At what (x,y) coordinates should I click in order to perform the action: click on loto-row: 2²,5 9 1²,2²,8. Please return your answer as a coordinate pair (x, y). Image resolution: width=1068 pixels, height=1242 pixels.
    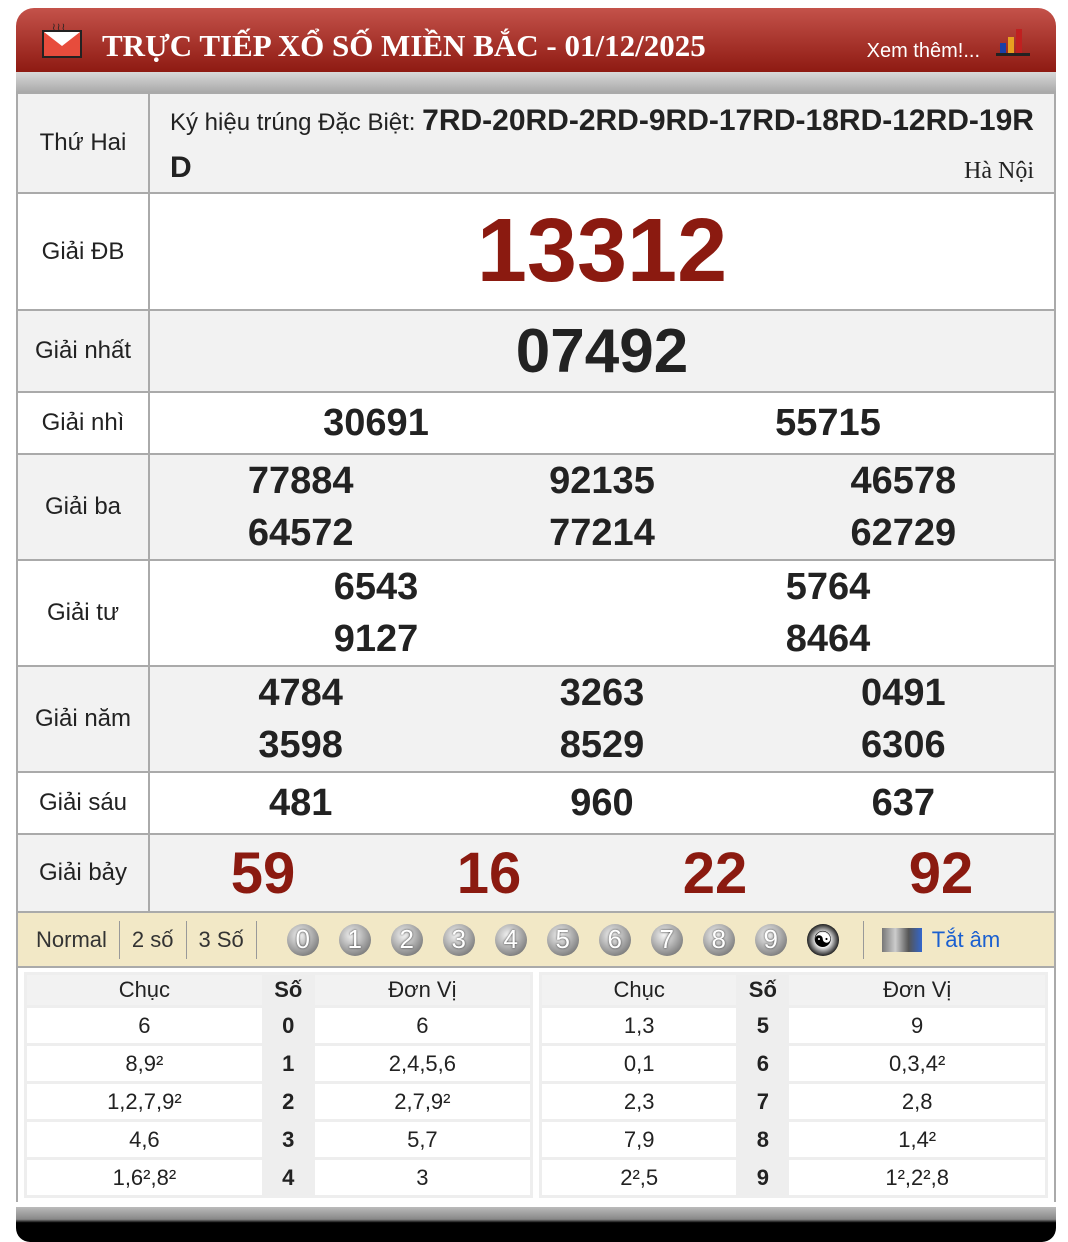
    Looking at the image, I should click on (793, 1177).